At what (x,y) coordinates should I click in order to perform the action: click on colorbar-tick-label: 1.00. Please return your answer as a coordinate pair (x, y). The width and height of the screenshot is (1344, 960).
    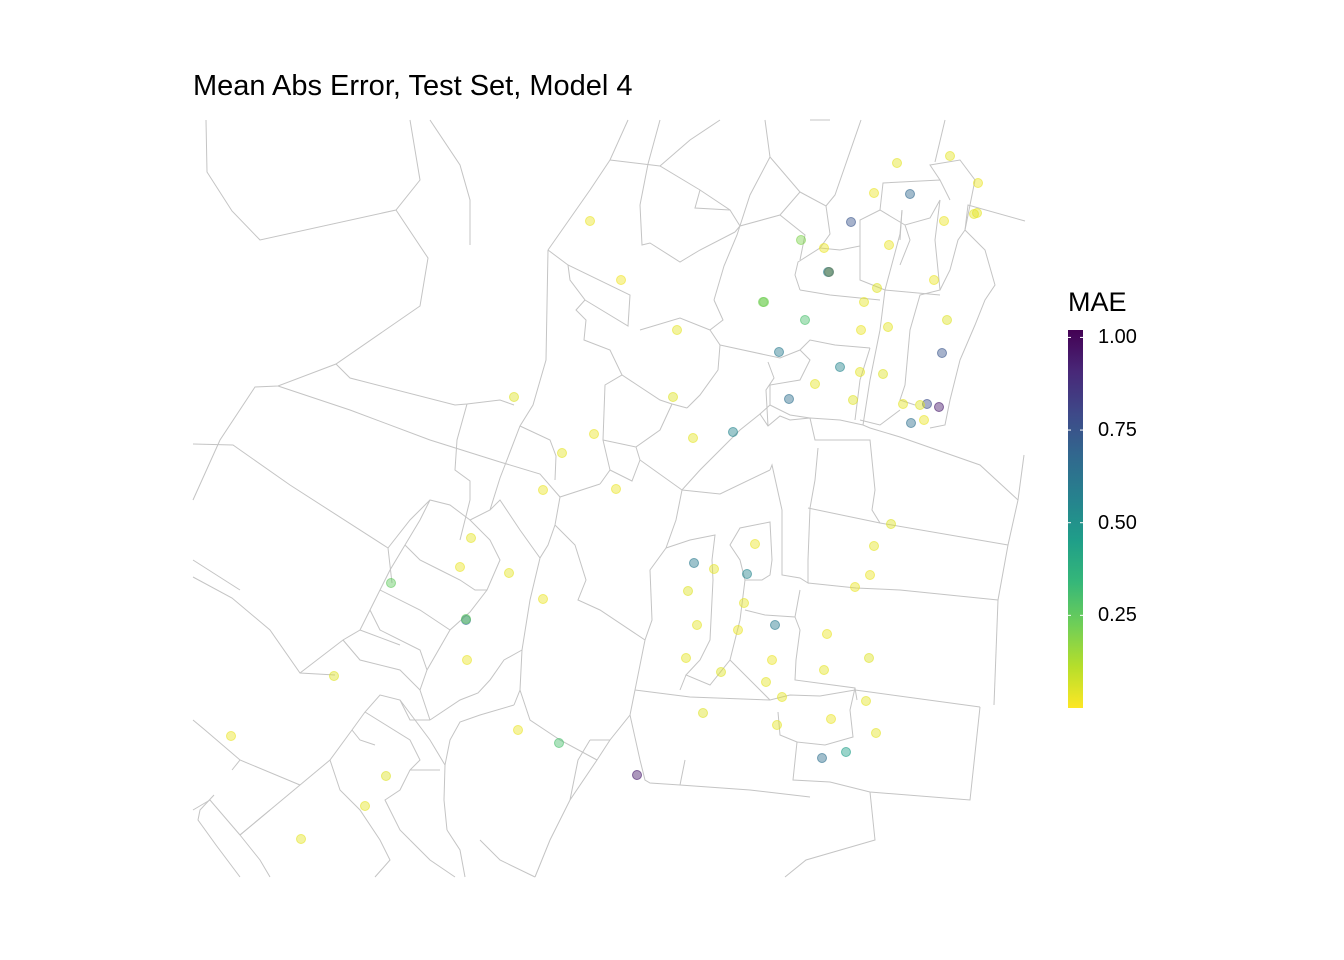
    Looking at the image, I should click on (1117, 337).